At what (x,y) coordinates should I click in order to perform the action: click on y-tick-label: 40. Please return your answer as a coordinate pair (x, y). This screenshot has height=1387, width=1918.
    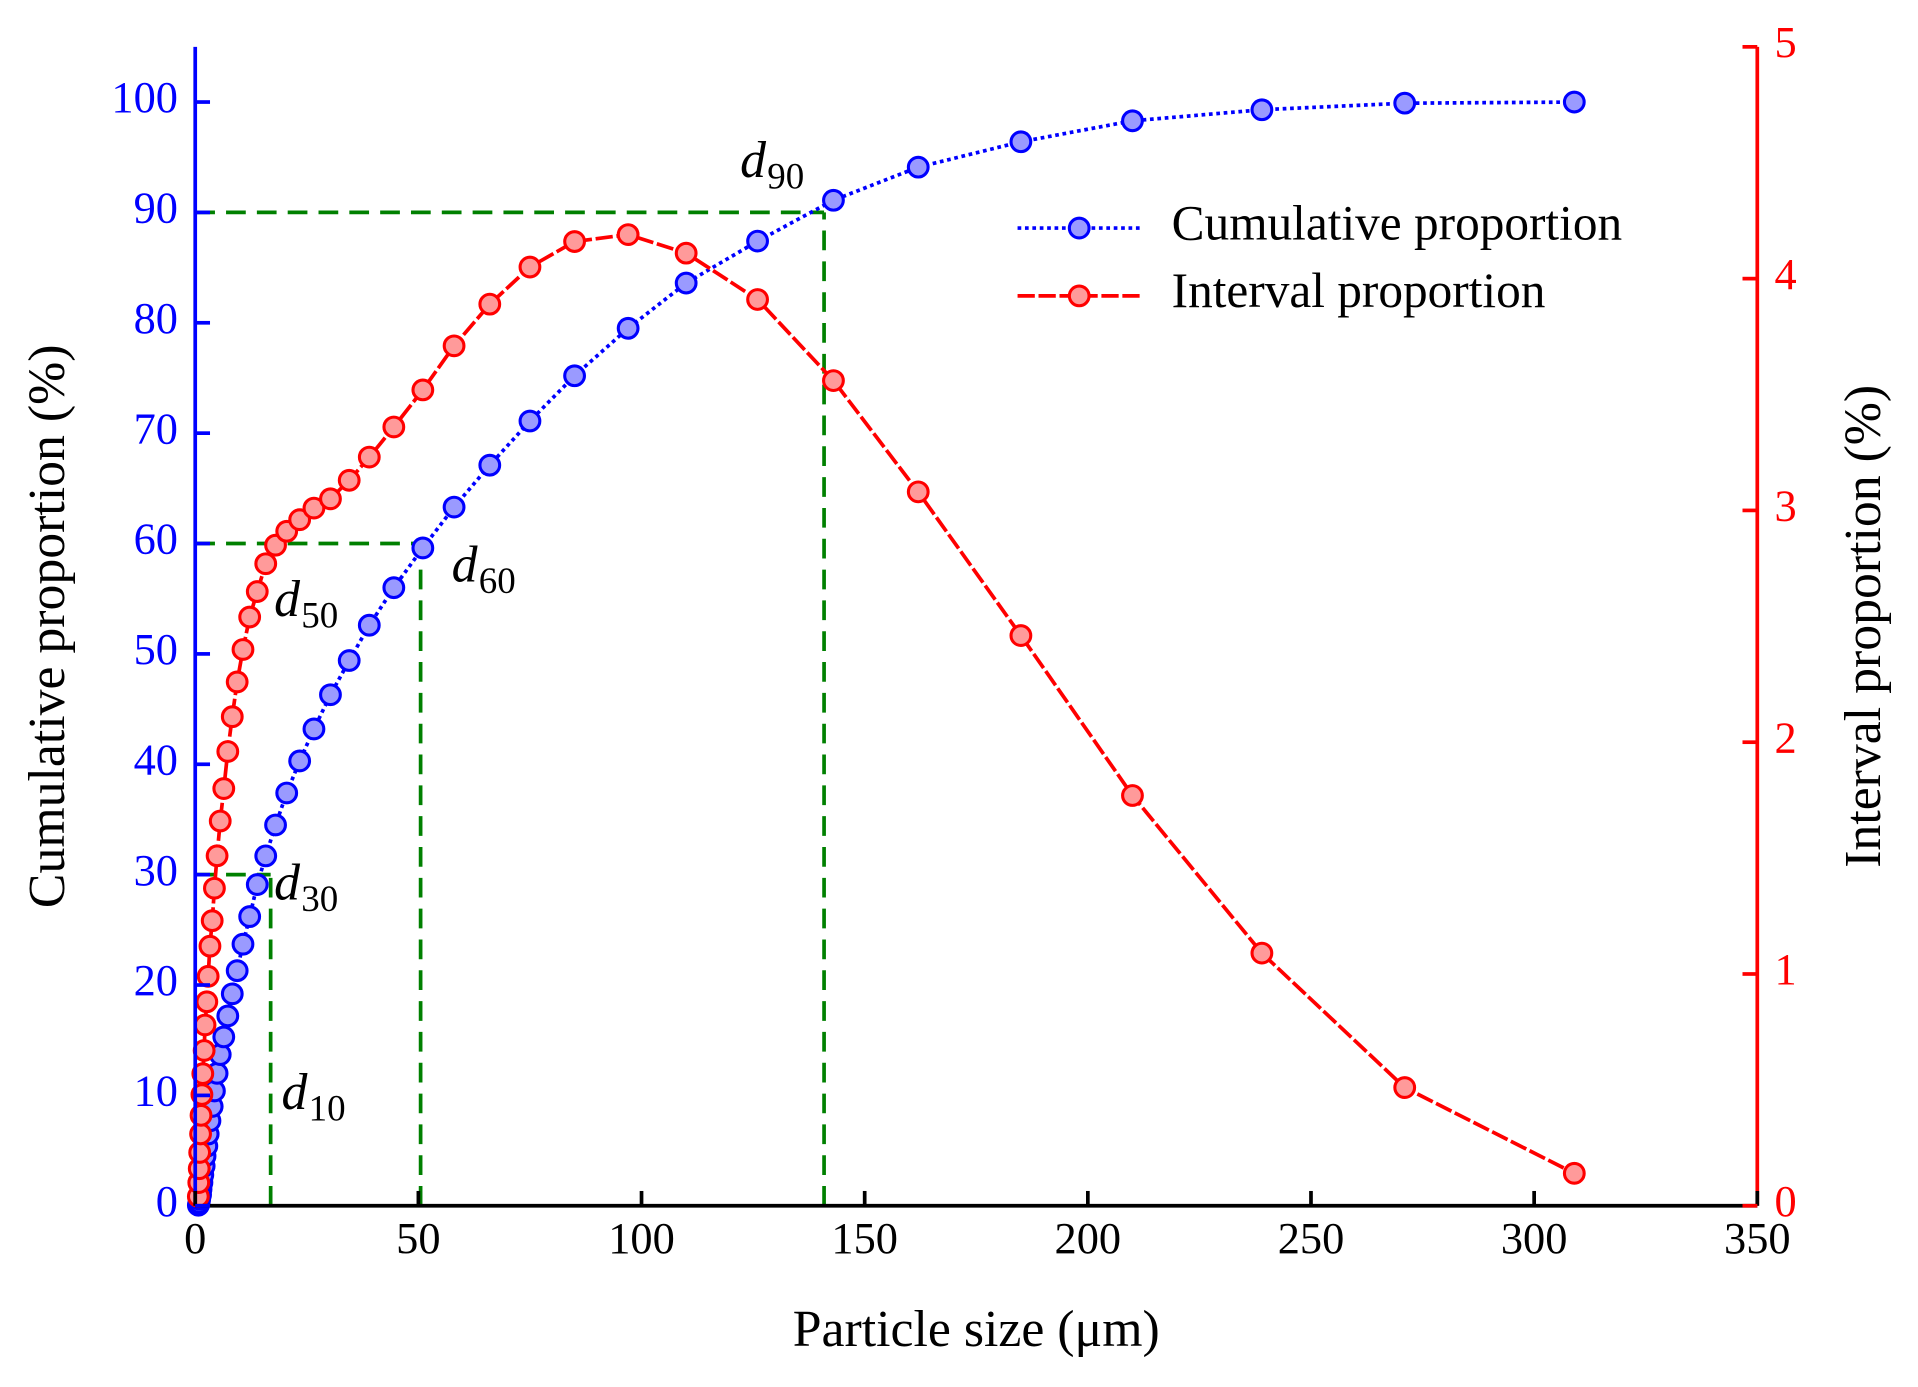
    Looking at the image, I should click on (156, 759).